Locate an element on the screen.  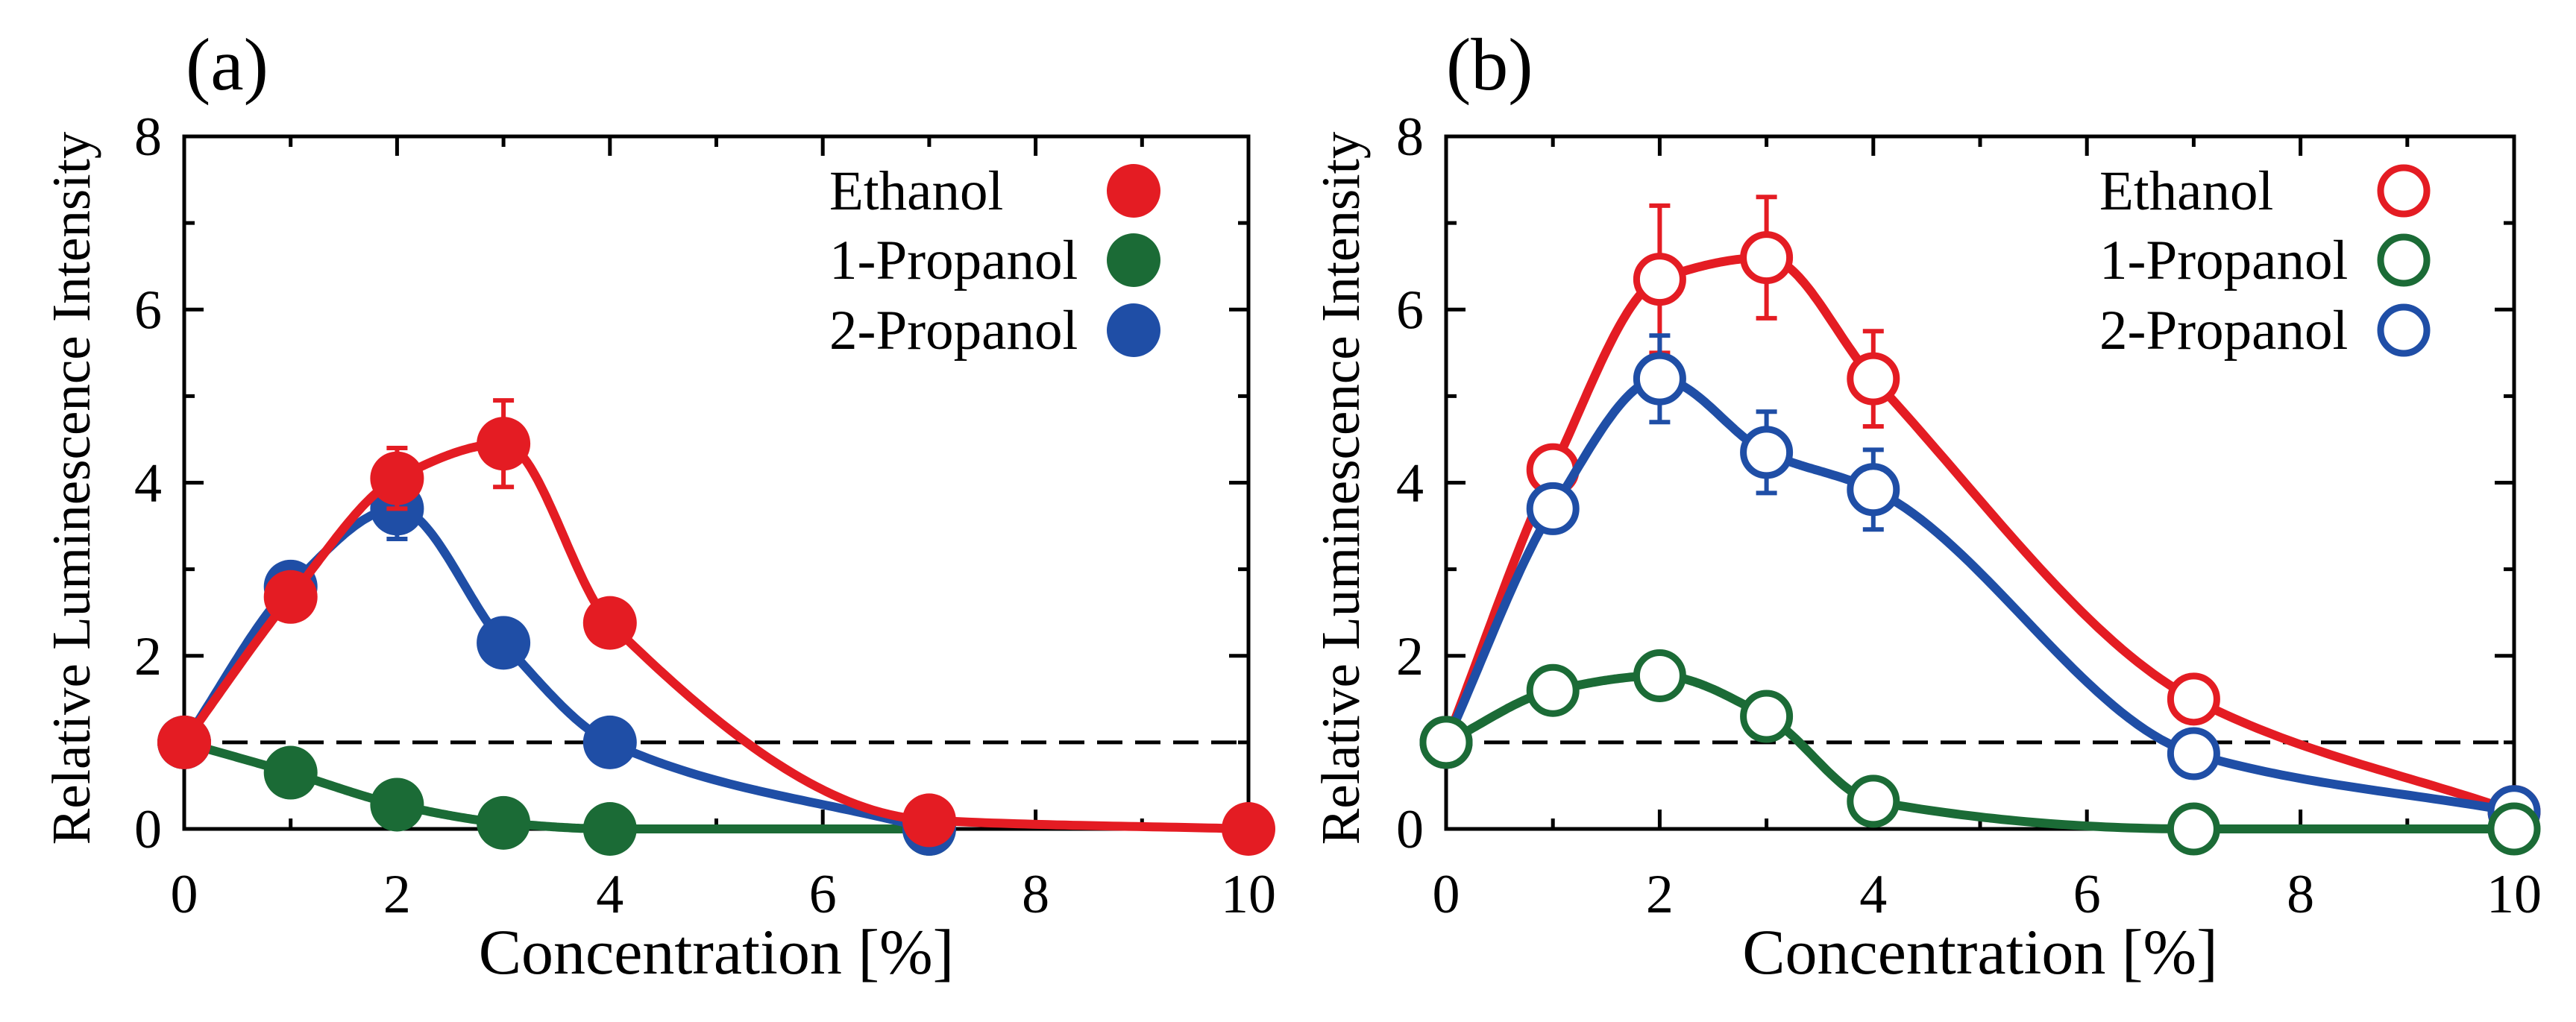
panel-a-x-tick-label: 4 is located at coordinates (609, 895).